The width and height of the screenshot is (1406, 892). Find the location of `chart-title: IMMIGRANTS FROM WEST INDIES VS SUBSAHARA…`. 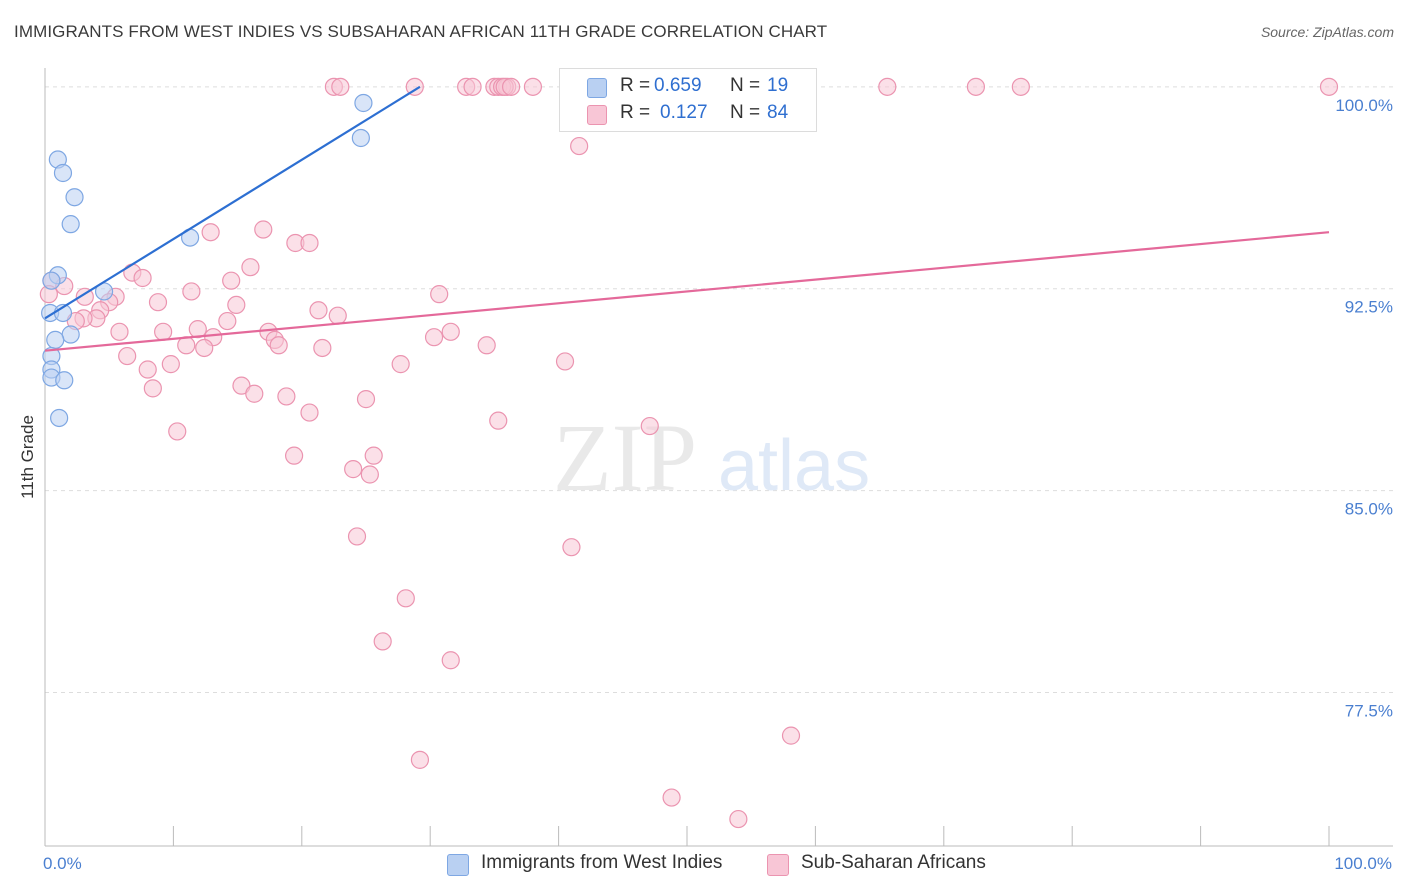

chart-title: IMMIGRANTS FROM WEST INDIES VS SUBSAHARA… is located at coordinates (421, 31).